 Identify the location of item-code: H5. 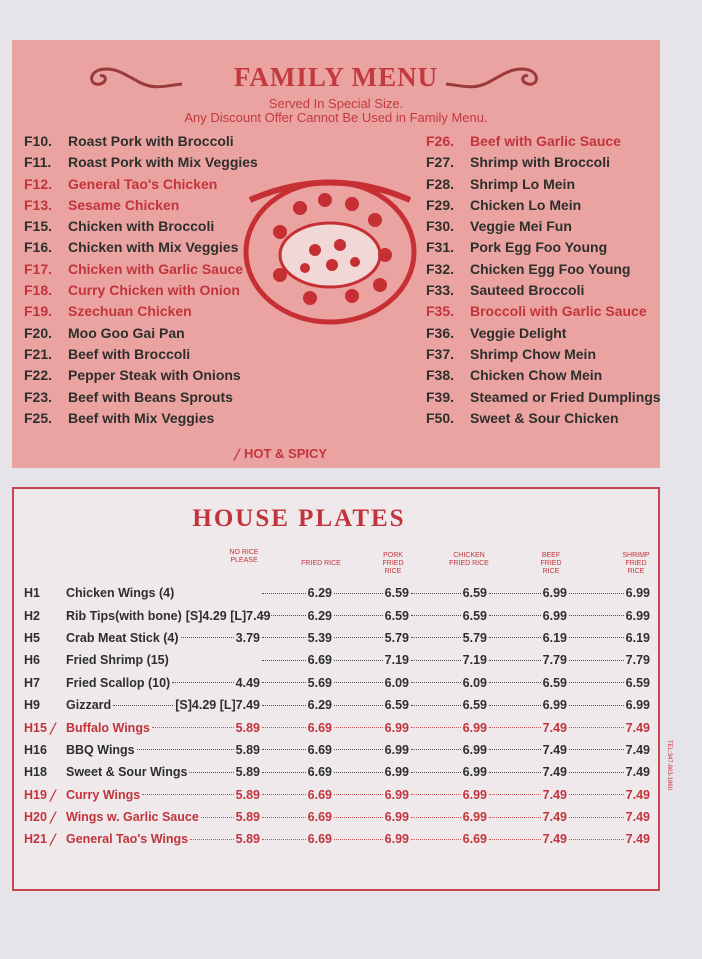
(32, 637).